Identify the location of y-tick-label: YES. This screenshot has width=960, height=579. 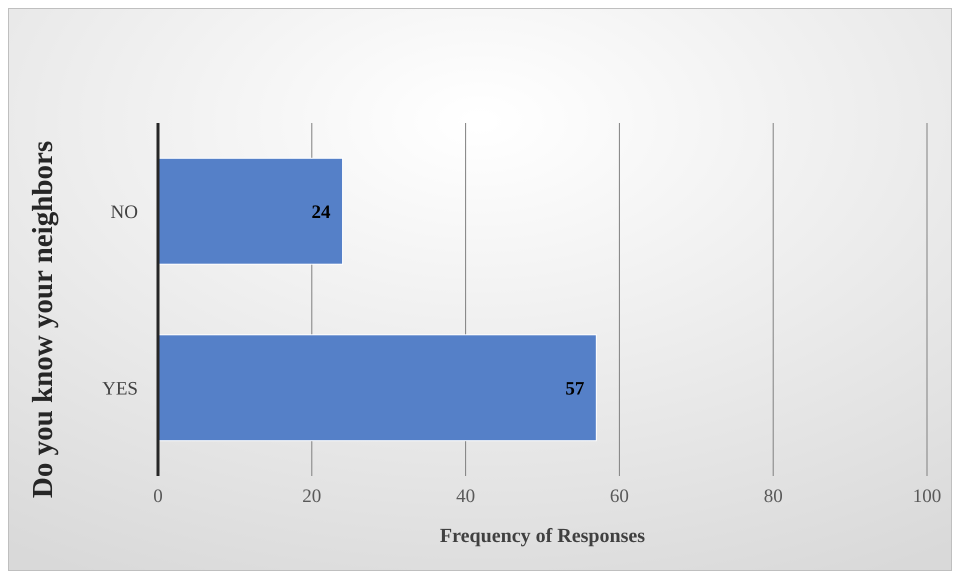
(120, 389).